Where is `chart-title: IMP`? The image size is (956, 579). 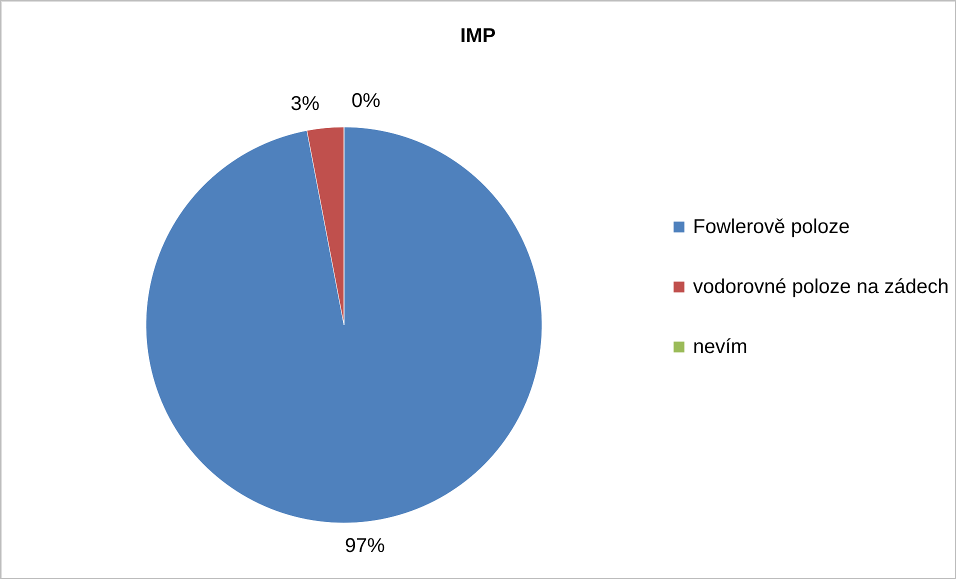
chart-title: IMP is located at coordinates (478, 36).